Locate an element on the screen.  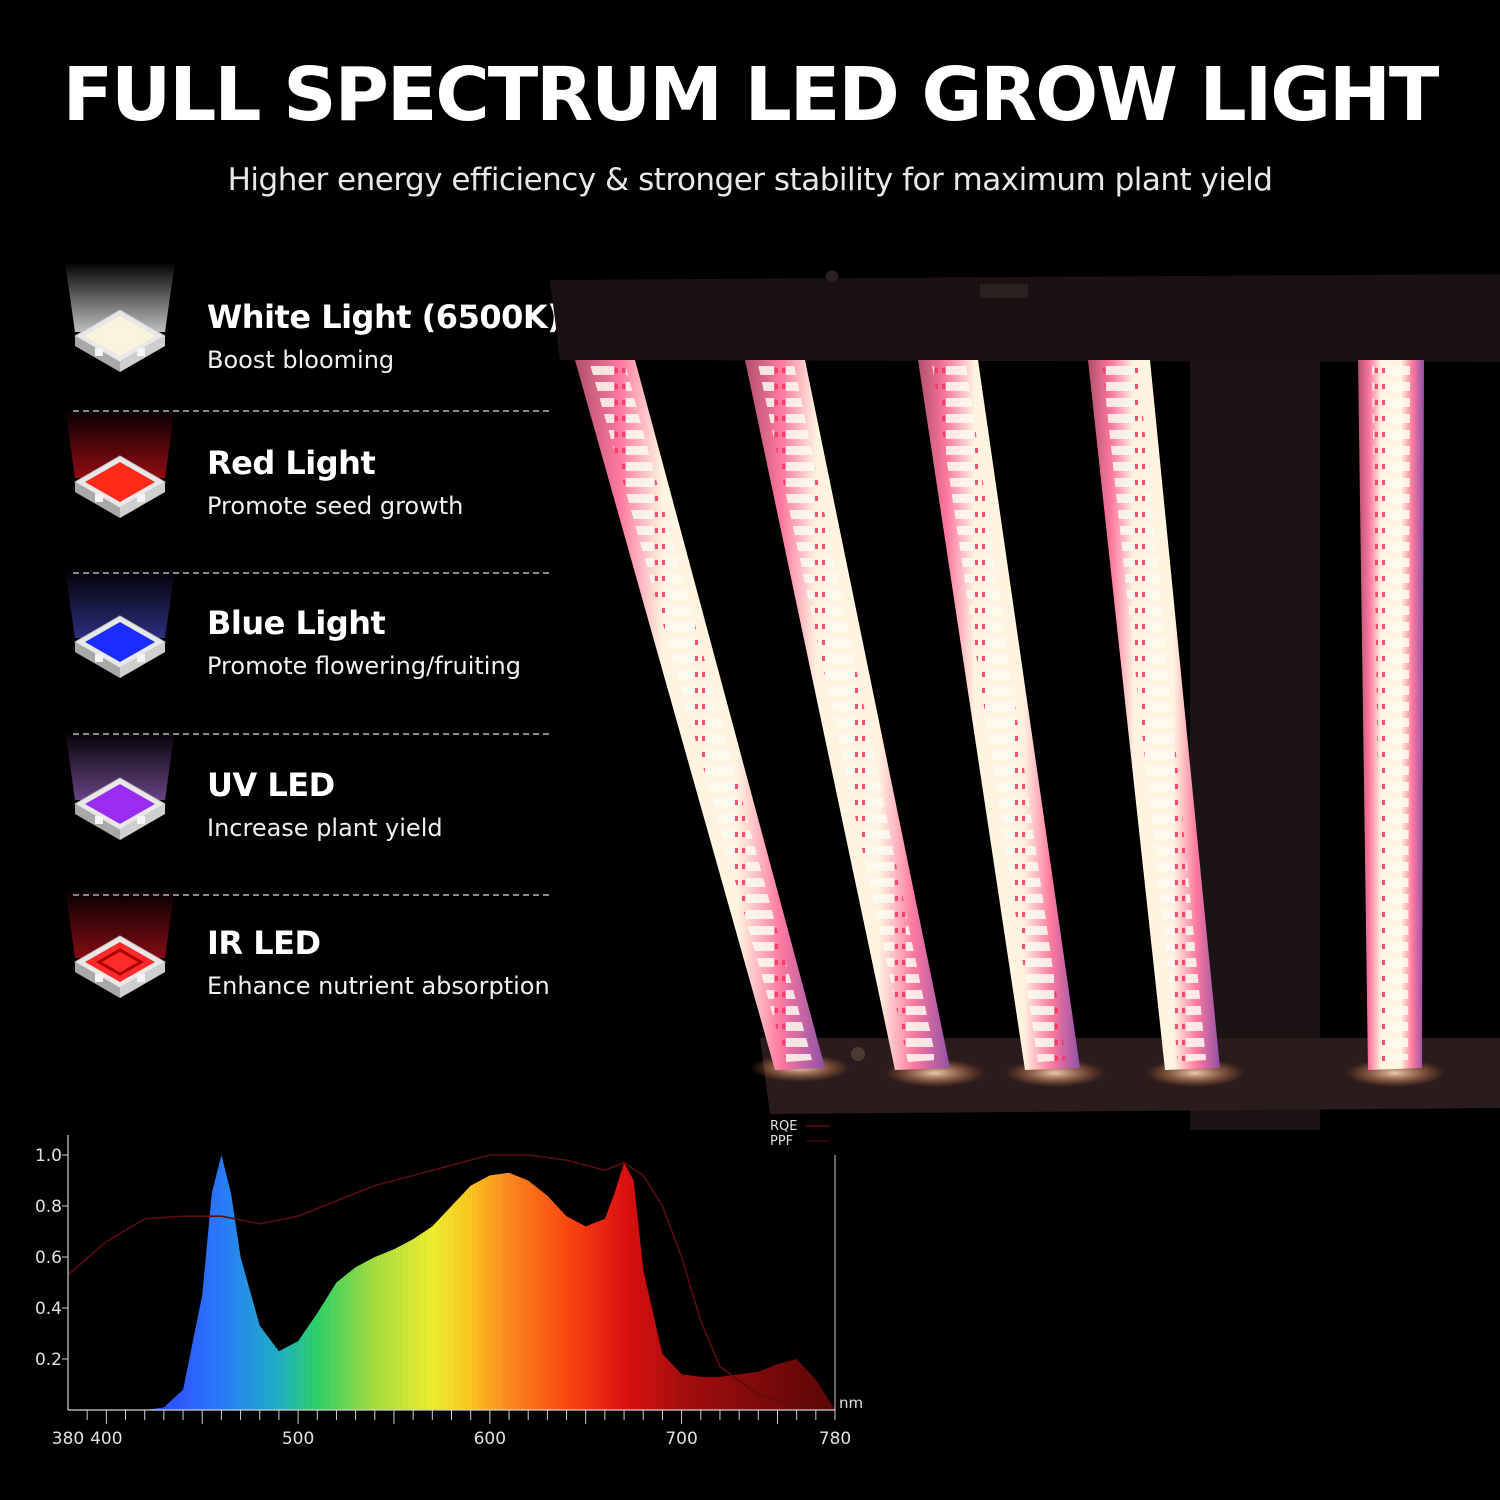
feature-description: Promote flowering/fruiting is located at coordinates (364, 666).